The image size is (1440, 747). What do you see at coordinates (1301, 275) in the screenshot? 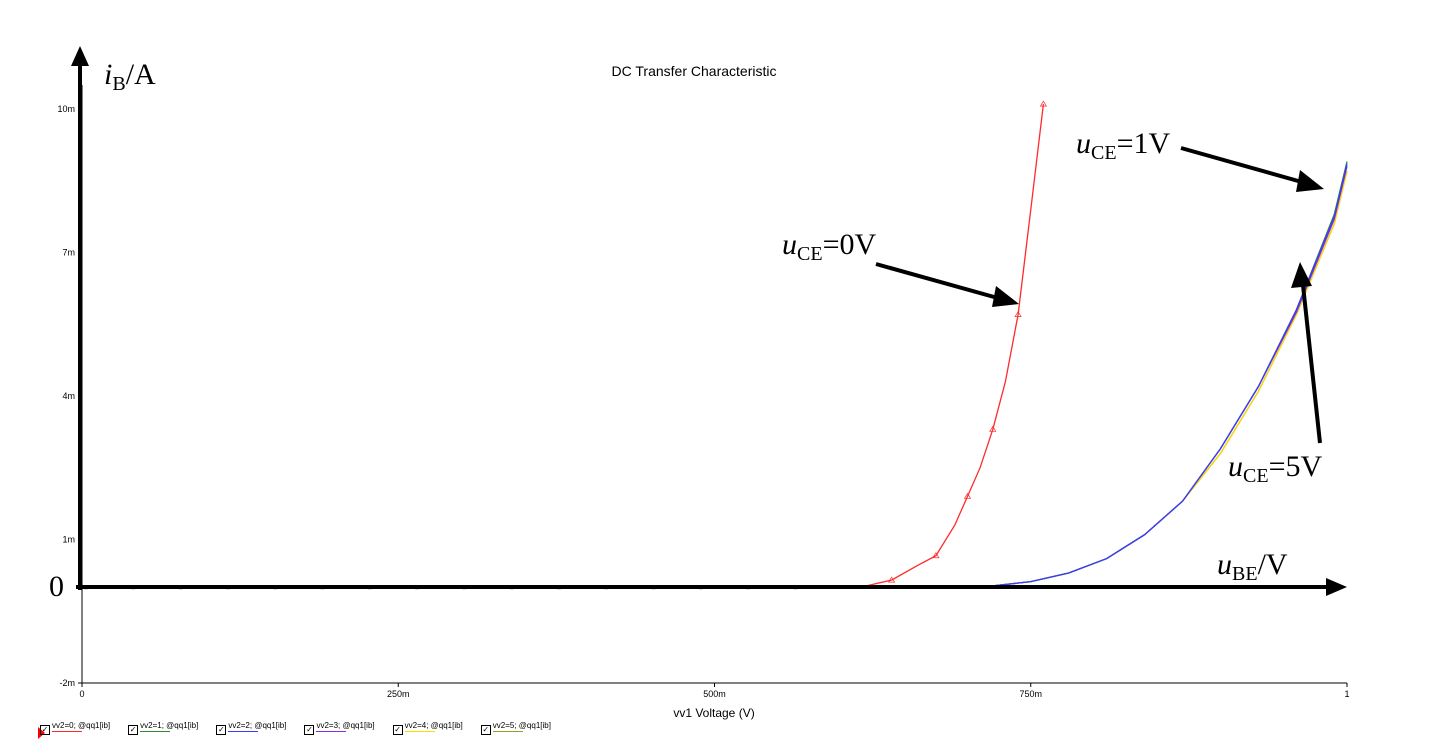
I see `arrow-uce-5v-head` at bounding box center [1301, 275].